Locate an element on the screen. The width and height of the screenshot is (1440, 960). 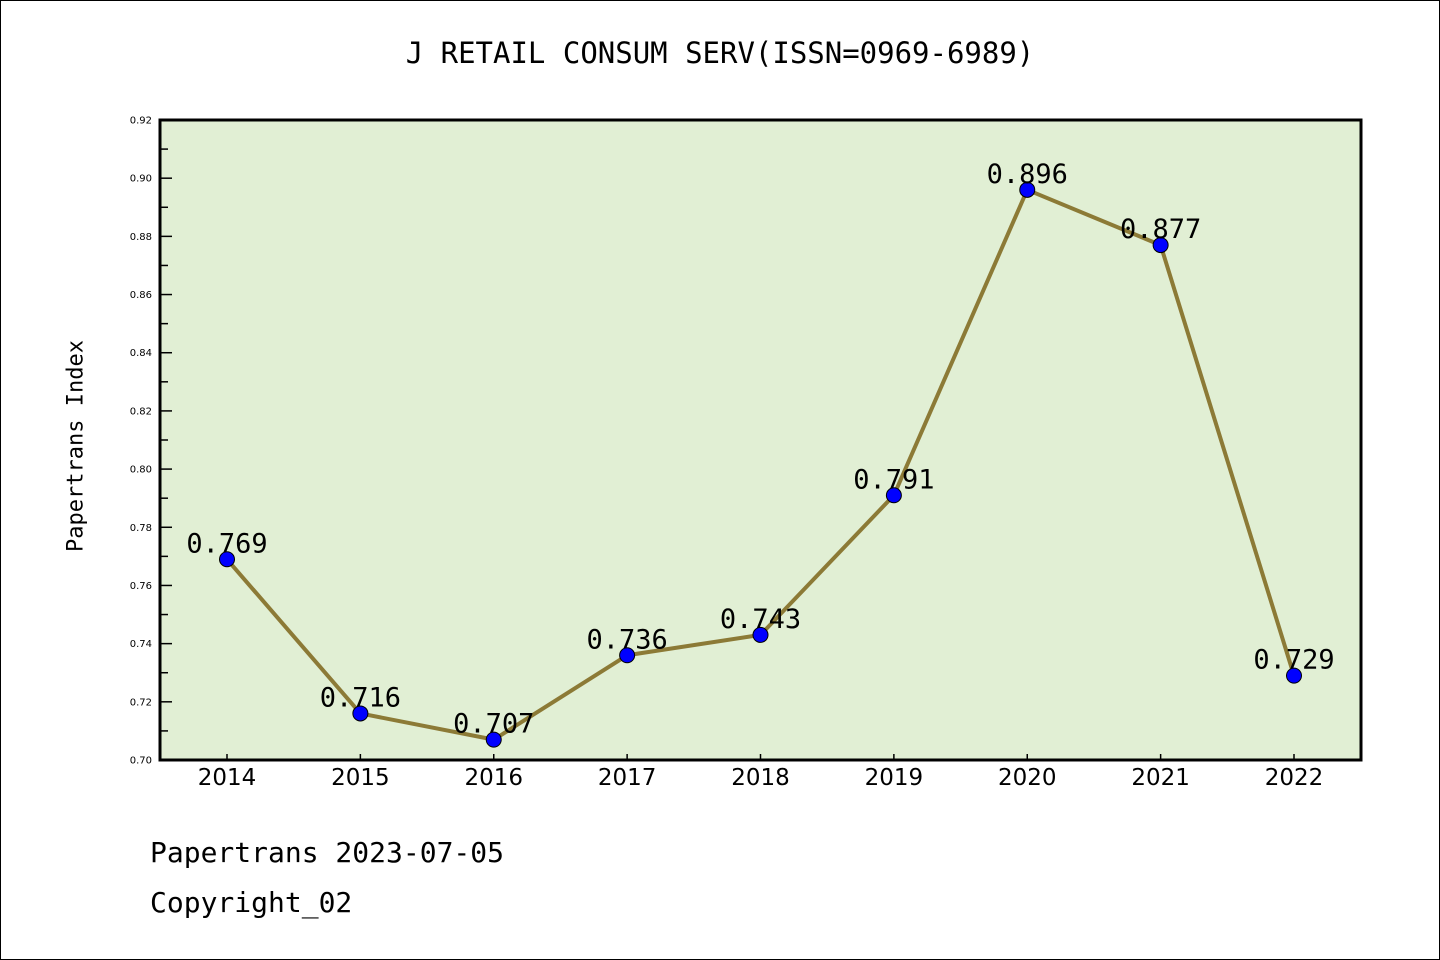
y-tick-label: 0.86 is located at coordinates (141, 295).